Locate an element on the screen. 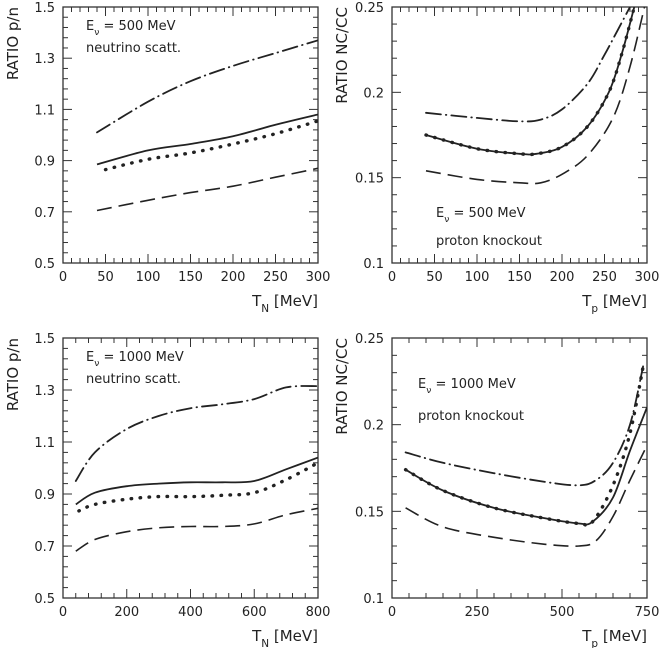  x-tick-label: 500 is located at coordinates (562, 612).